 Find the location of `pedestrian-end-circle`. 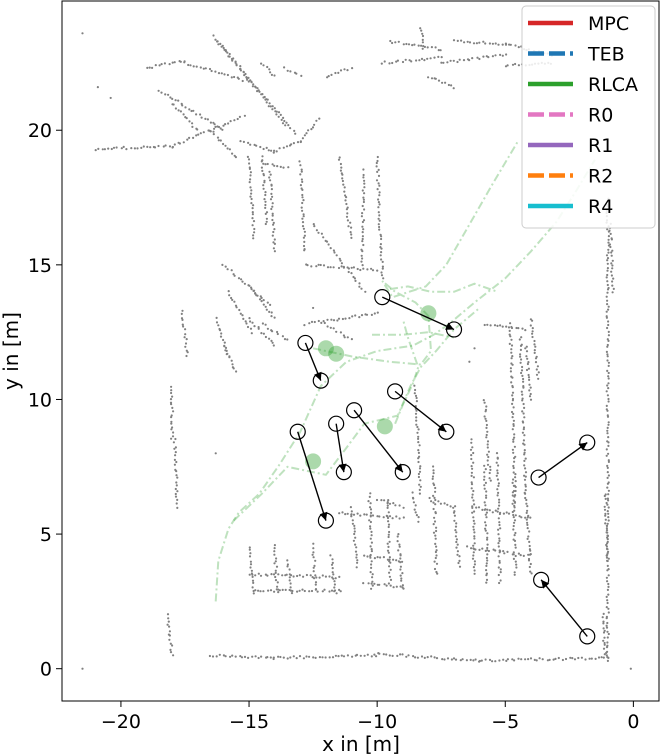

pedestrian-end-circle is located at coordinates (541, 579).